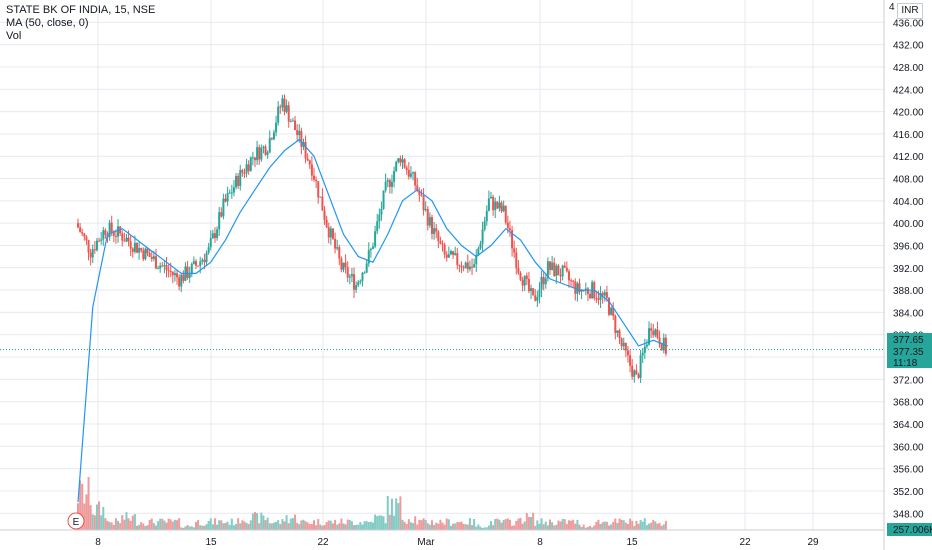  I want to click on upper-price-label: 377.65, so click(908, 340).